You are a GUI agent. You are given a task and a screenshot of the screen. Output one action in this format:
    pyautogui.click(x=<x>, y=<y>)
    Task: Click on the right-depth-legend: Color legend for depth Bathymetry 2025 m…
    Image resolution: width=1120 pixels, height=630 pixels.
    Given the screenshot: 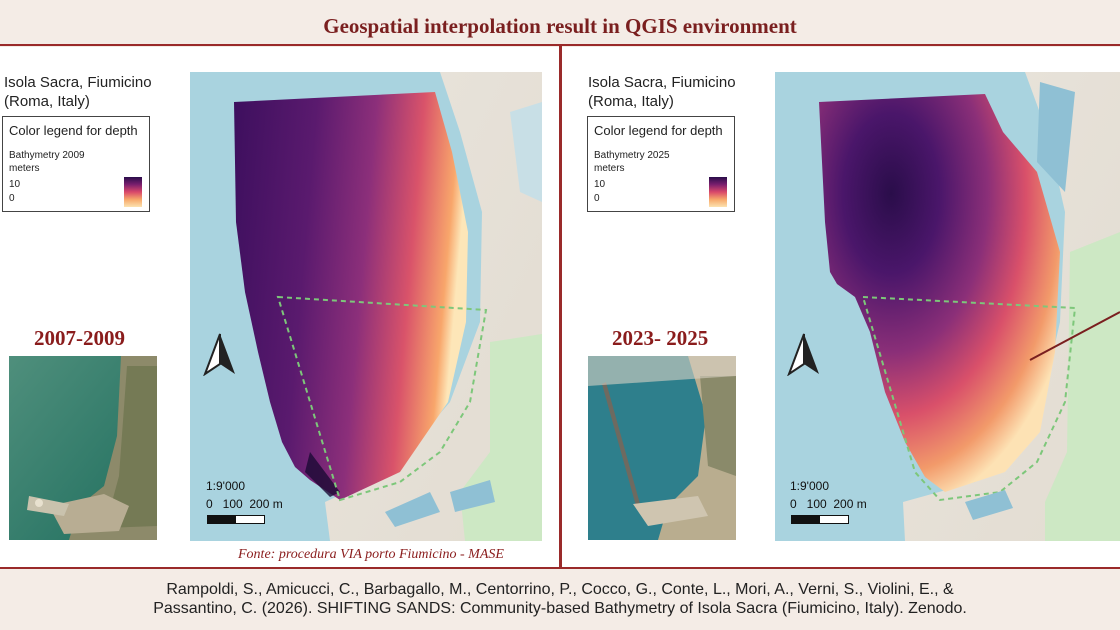 What is the action you would take?
    pyautogui.click(x=661, y=164)
    